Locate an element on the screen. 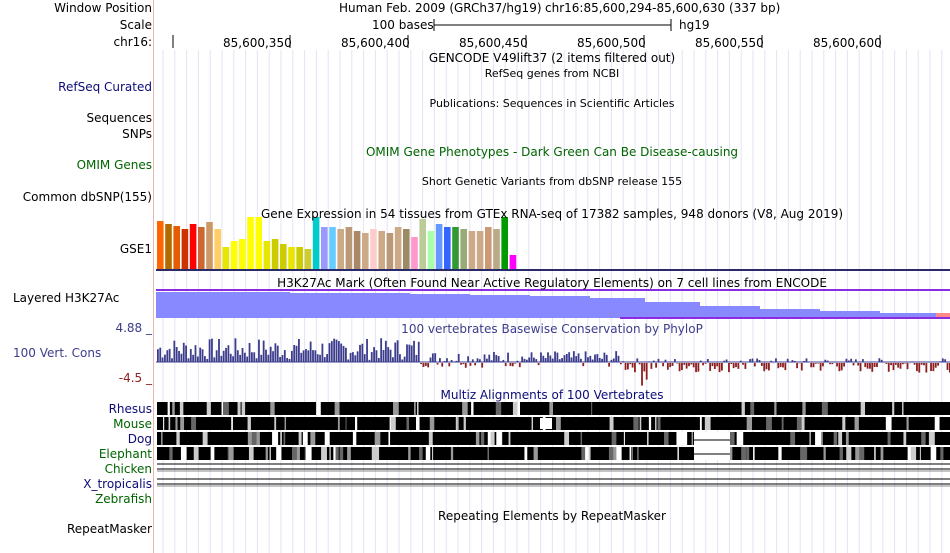  track-label-dbsnp: Common dbSNP(155) is located at coordinates (87, 197).